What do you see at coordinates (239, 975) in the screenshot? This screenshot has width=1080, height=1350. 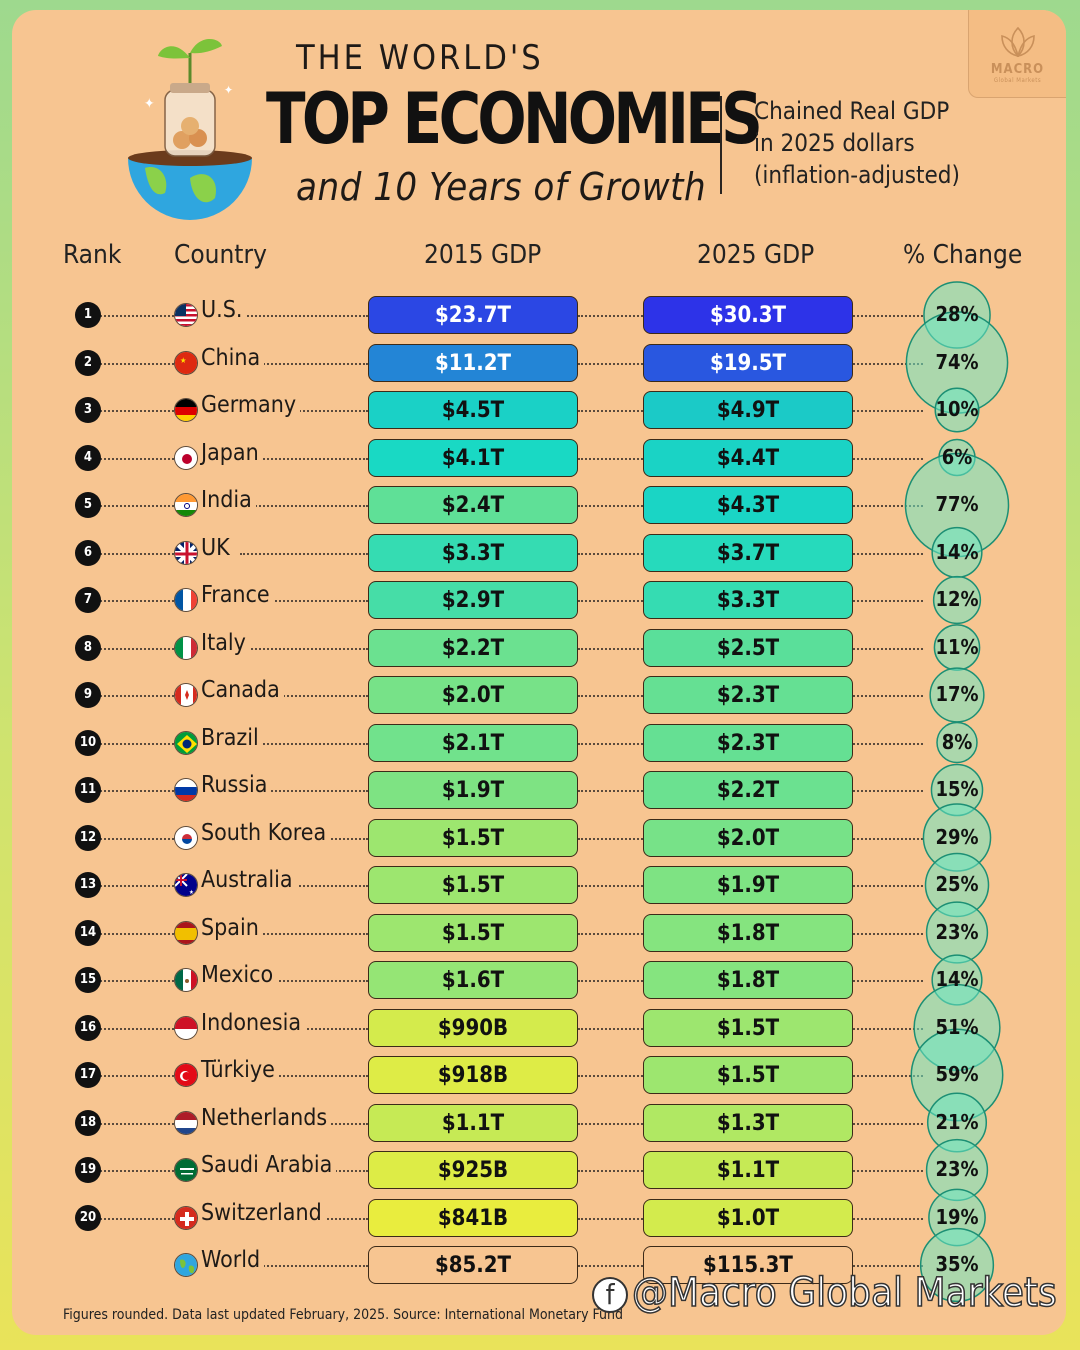 I see `country-name: Mexico` at bounding box center [239, 975].